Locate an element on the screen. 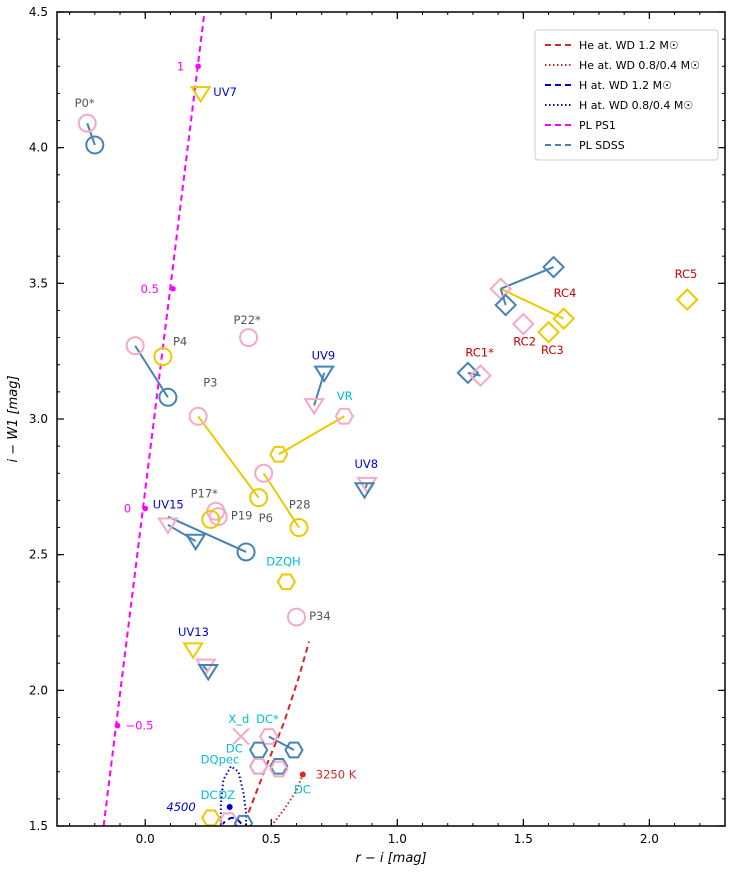 The width and height of the screenshot is (747, 879). pl-ps1-point-label: 1 is located at coordinates (180, 66).